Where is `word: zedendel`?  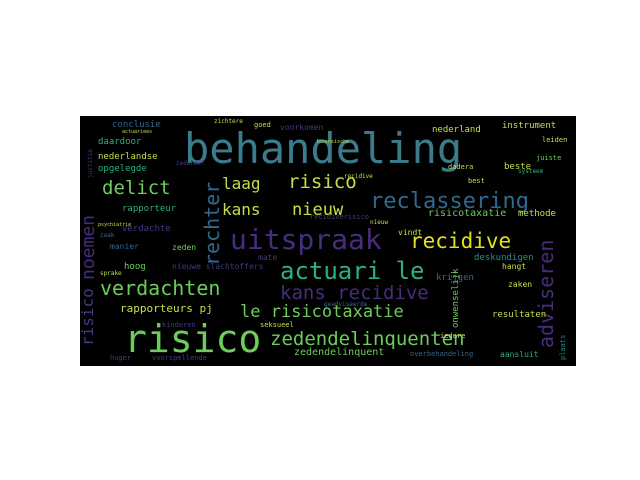
word: zedendel is located at coordinates (190, 163).